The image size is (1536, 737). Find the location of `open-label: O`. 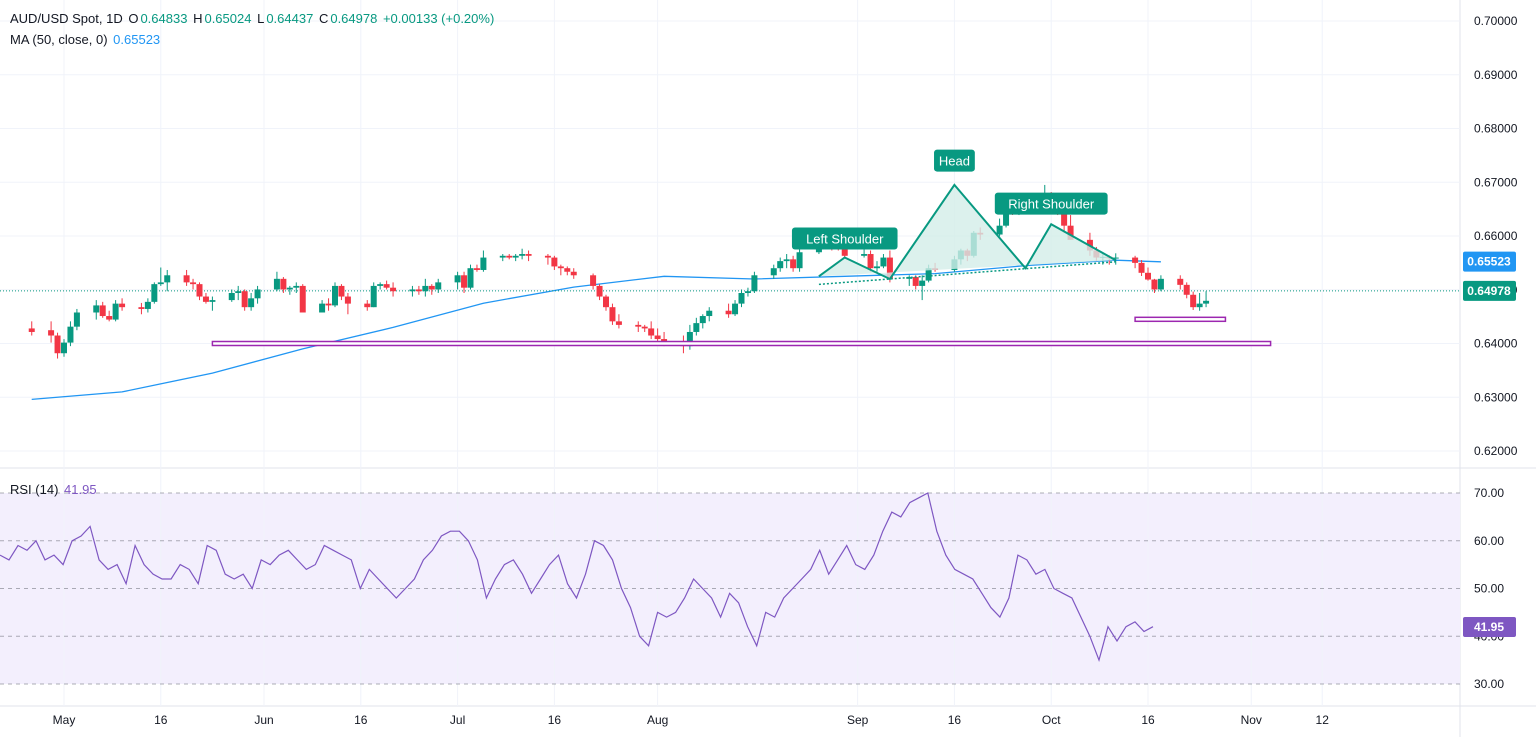

open-label: O is located at coordinates (133, 18).